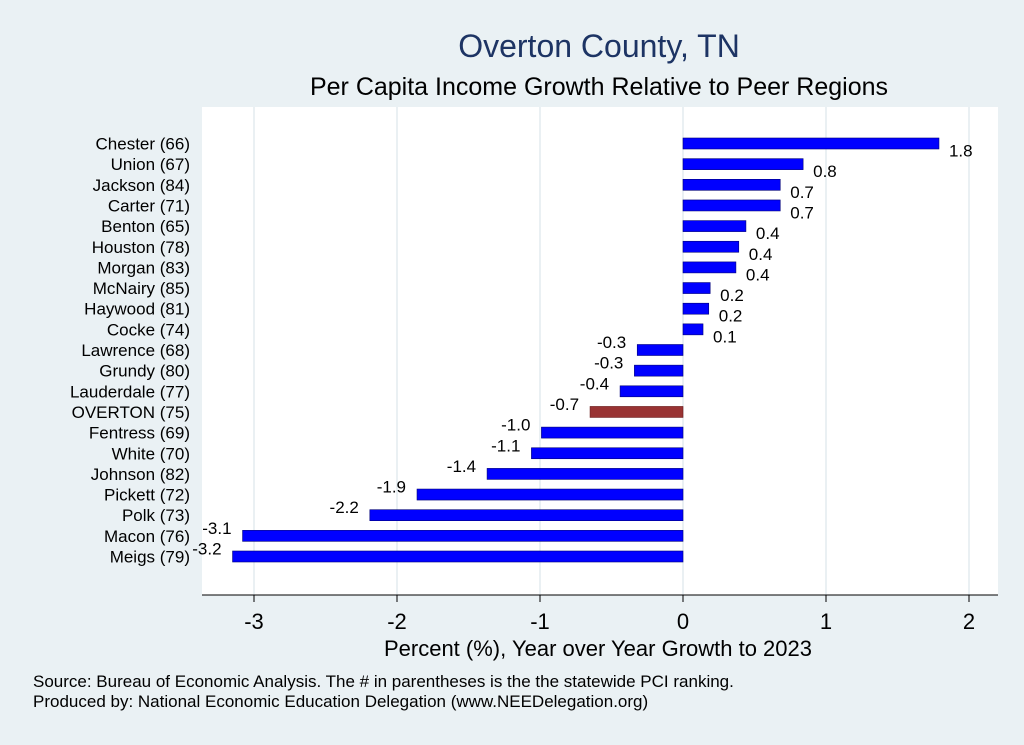  What do you see at coordinates (141, 288) in the screenshot?
I see `category-label: McNairy (85)` at bounding box center [141, 288].